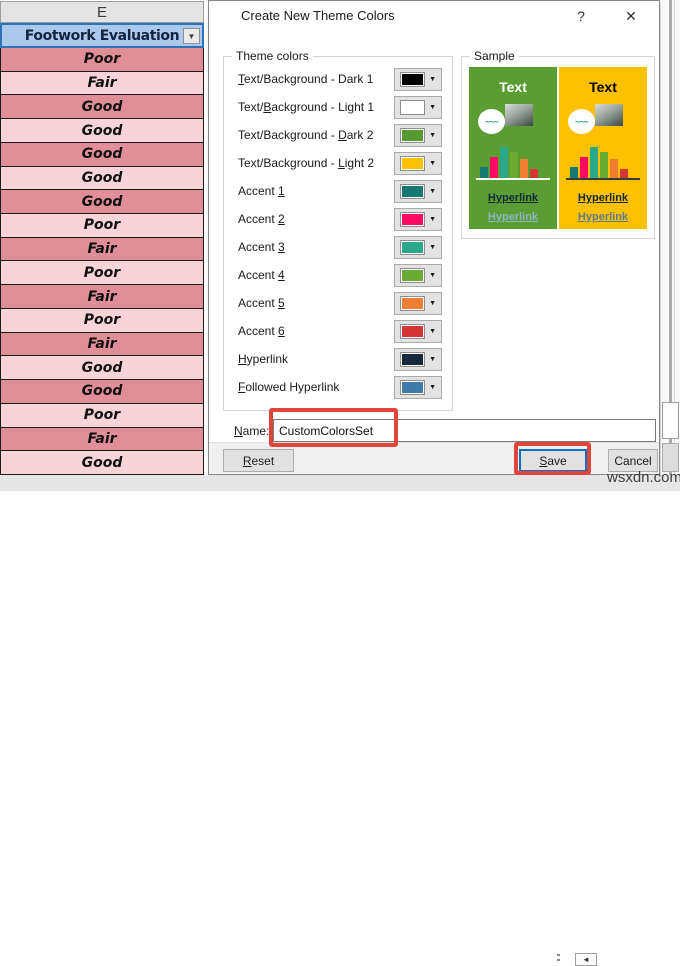 This screenshot has height=966, width=680. I want to click on scrollbar-button-top, so click(670, 420).